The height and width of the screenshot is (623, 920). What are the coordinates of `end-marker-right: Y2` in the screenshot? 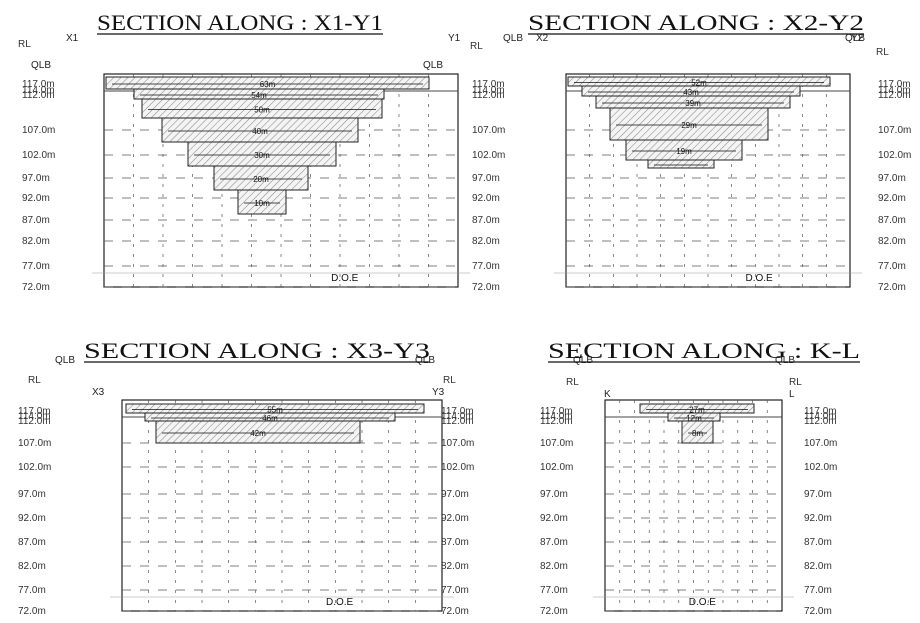 It's located at (857, 38).